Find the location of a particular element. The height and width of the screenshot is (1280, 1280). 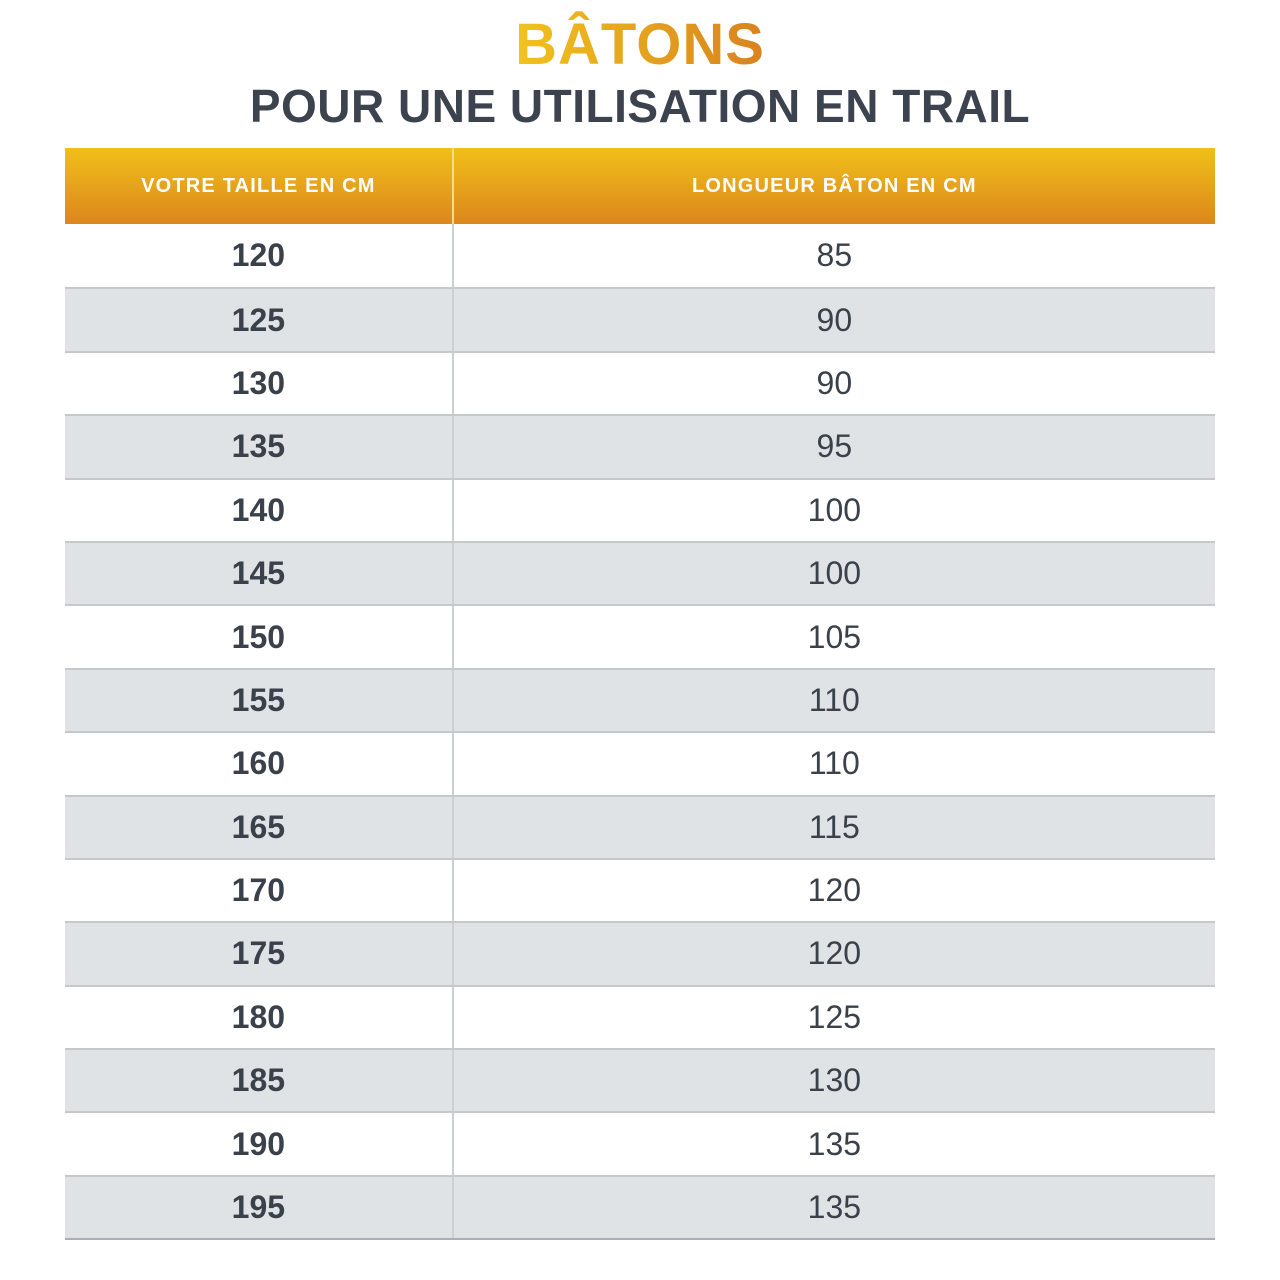

table-row: 130 90 is located at coordinates (640, 382).